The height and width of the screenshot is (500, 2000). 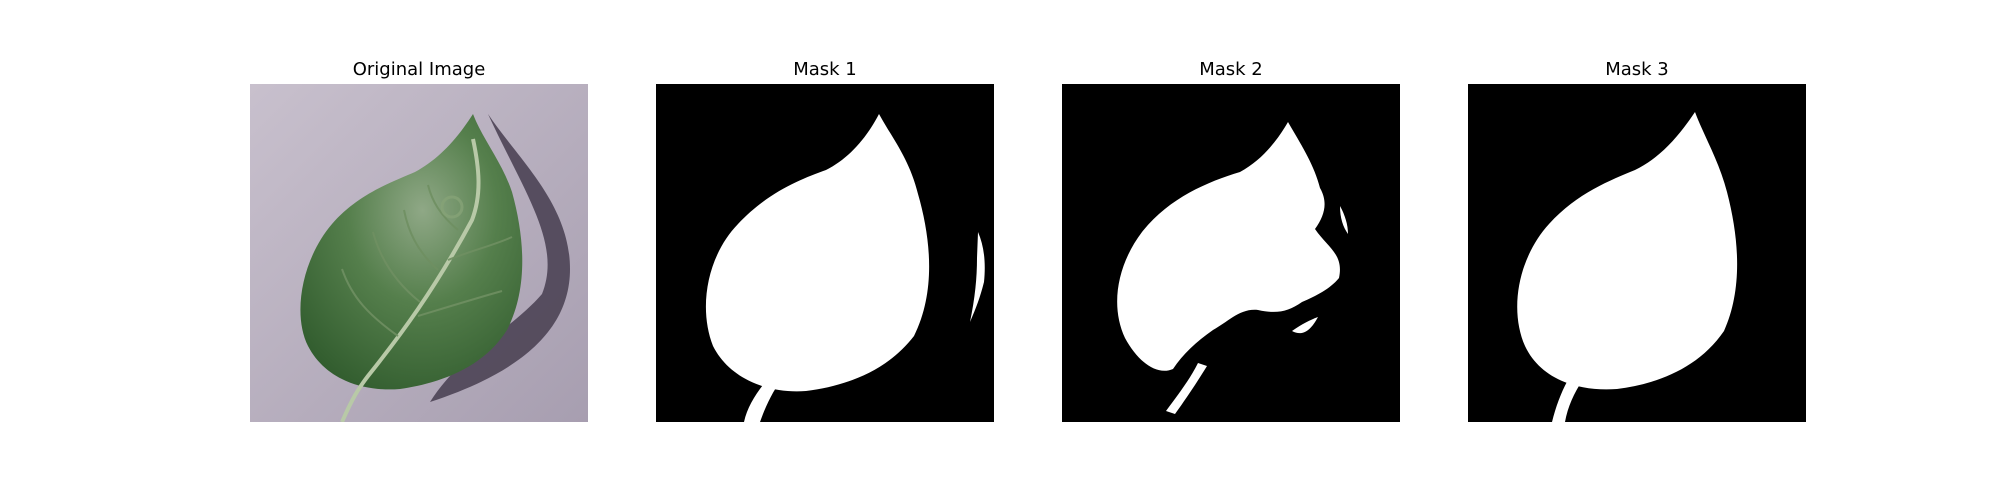 What do you see at coordinates (1637, 69) in the screenshot?
I see `panel-title: Mask 3` at bounding box center [1637, 69].